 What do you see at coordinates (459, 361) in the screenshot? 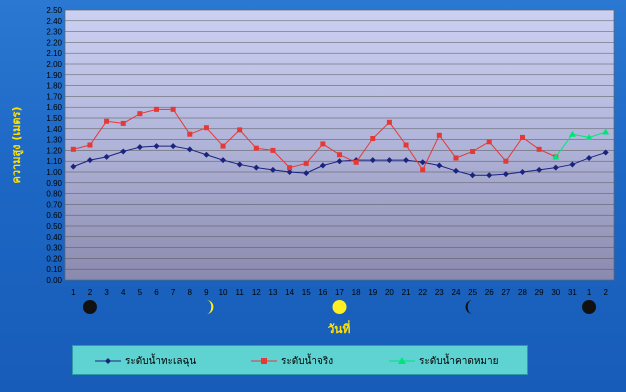
I see `legend-label-forecast: ระดับน้ำคาดหมาย` at bounding box center [459, 361].